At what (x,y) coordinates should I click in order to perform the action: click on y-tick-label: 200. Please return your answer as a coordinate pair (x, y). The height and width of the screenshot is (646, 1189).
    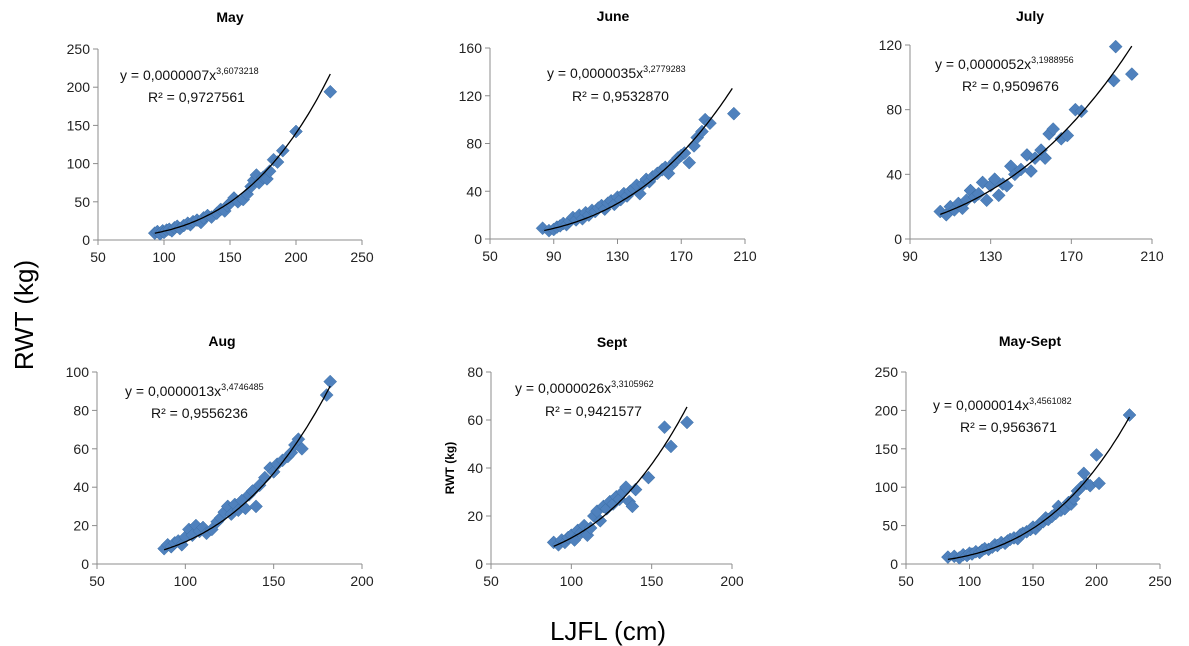
    Looking at the image, I should click on (887, 410).